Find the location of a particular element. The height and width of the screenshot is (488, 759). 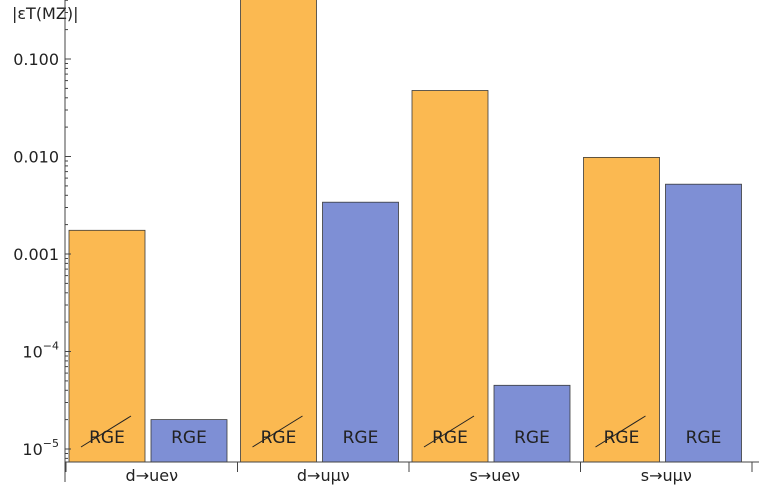

y-tick-label-4: 10⁻⁵ is located at coordinates (40, 448).